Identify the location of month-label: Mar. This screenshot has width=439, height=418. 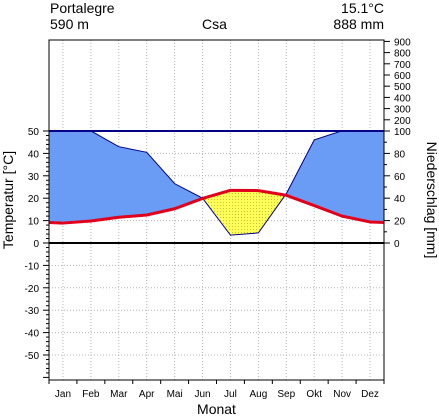
(119, 394).